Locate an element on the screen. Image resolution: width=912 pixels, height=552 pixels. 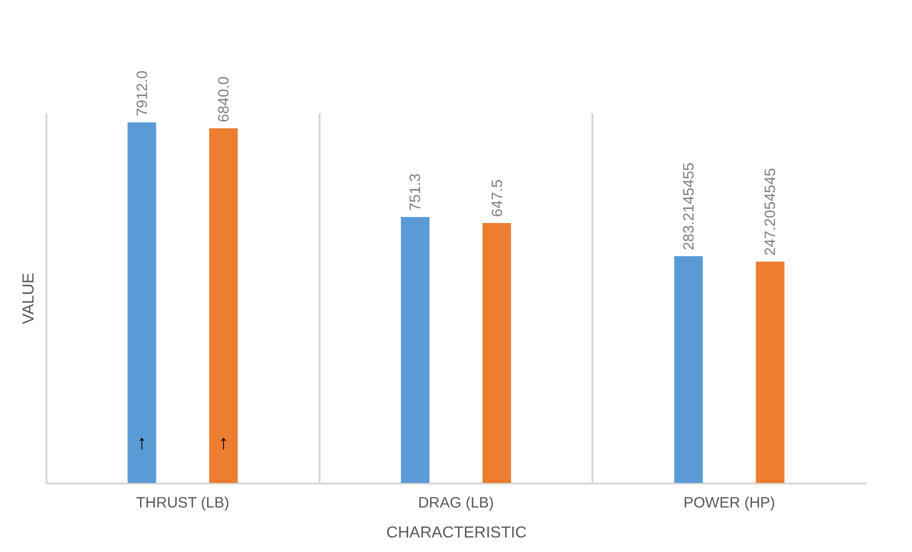
x-tick-label: DRAG (LB) is located at coordinates (456, 503).